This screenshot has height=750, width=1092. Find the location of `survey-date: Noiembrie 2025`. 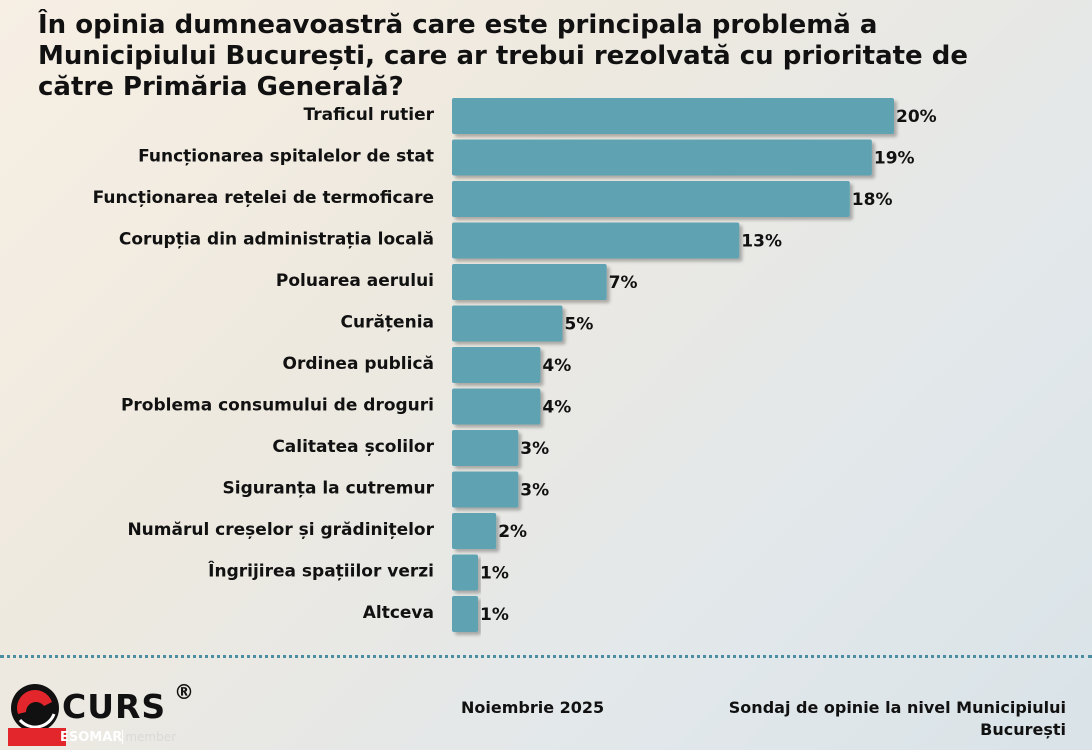

survey-date: Noiembrie 2025 is located at coordinates (533, 707).